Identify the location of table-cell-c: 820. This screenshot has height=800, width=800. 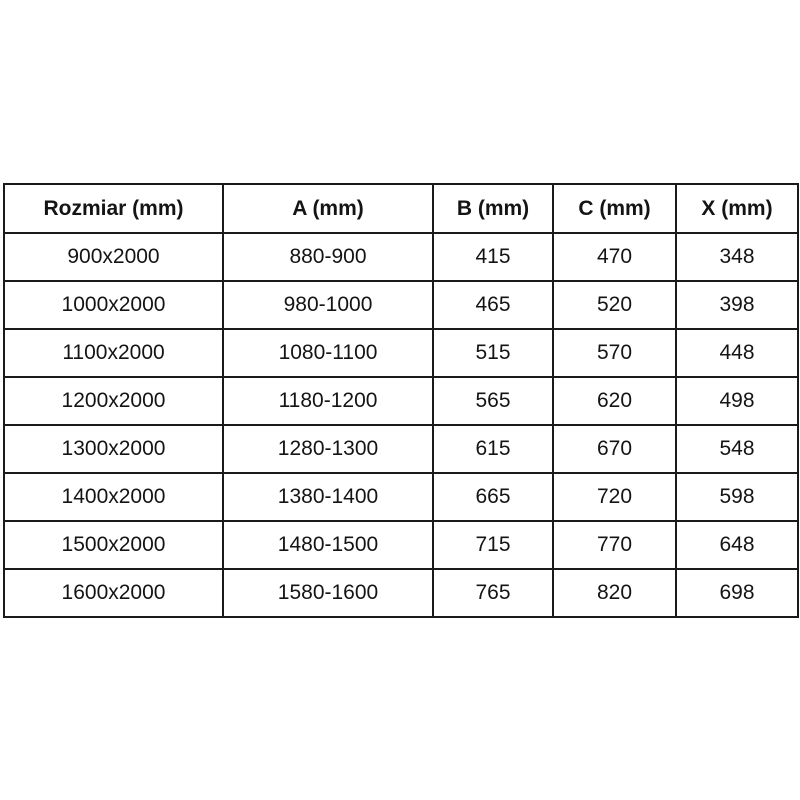
(614, 593).